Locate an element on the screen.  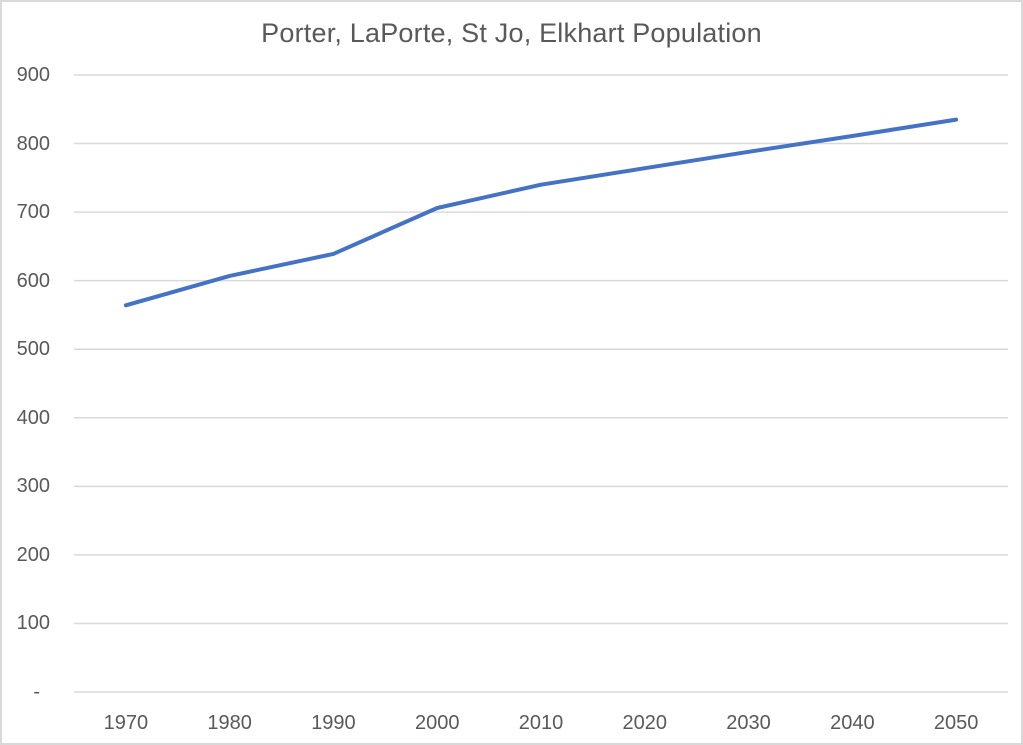
y-tick-label: 800 is located at coordinates (33, 143).